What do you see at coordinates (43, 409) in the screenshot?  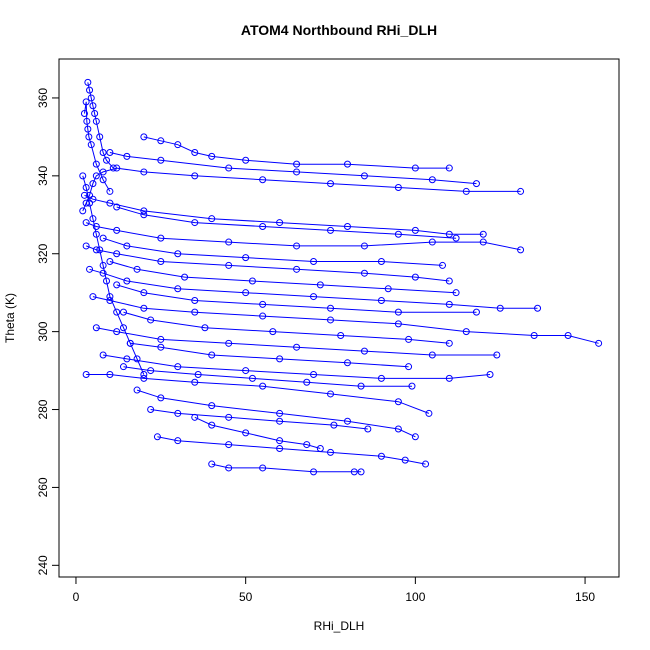 I see `y-tick-label: 280` at bounding box center [43, 409].